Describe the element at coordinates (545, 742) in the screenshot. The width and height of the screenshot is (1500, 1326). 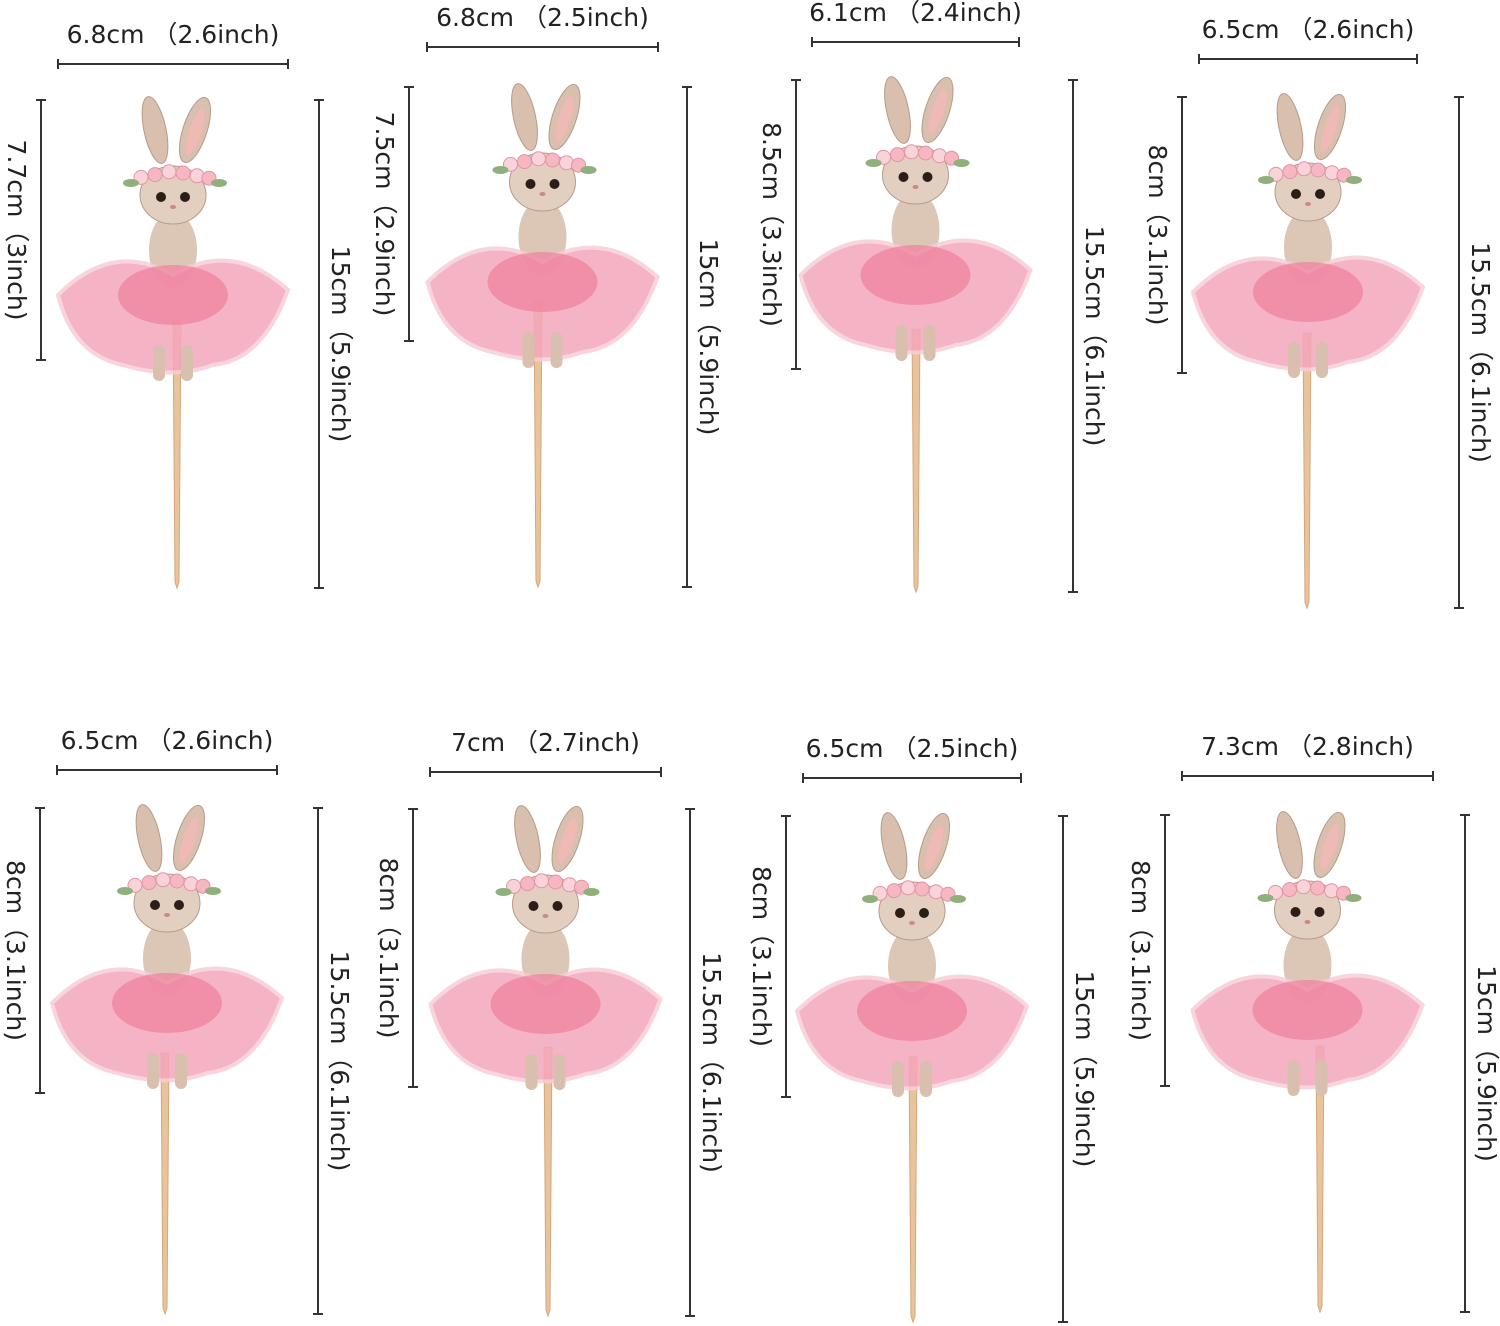
I see `width-label: 7cm （2.7inch)` at that location.